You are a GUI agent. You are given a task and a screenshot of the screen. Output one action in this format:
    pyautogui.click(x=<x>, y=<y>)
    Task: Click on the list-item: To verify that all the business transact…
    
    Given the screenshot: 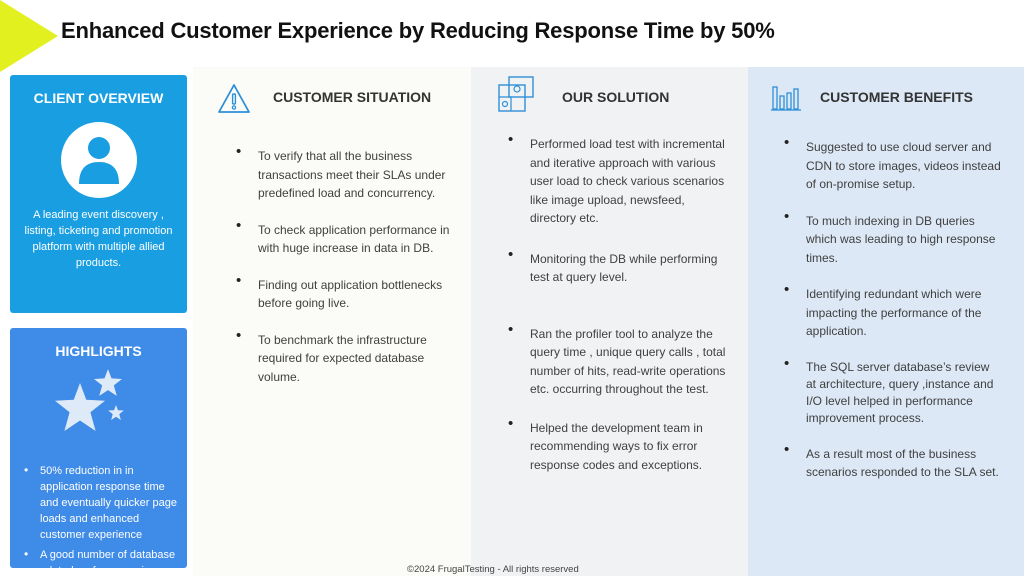 What is the action you would take?
    pyautogui.click(x=343, y=173)
    